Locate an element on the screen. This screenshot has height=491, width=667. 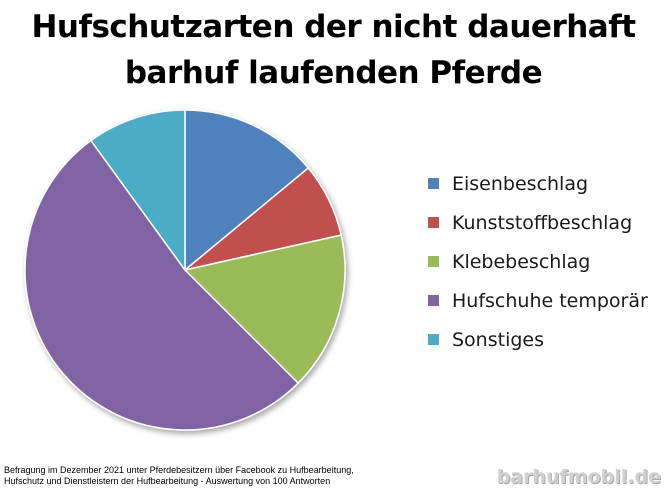
chart-title-line-2: barhuf laufenden Pferde is located at coordinates (333, 73).